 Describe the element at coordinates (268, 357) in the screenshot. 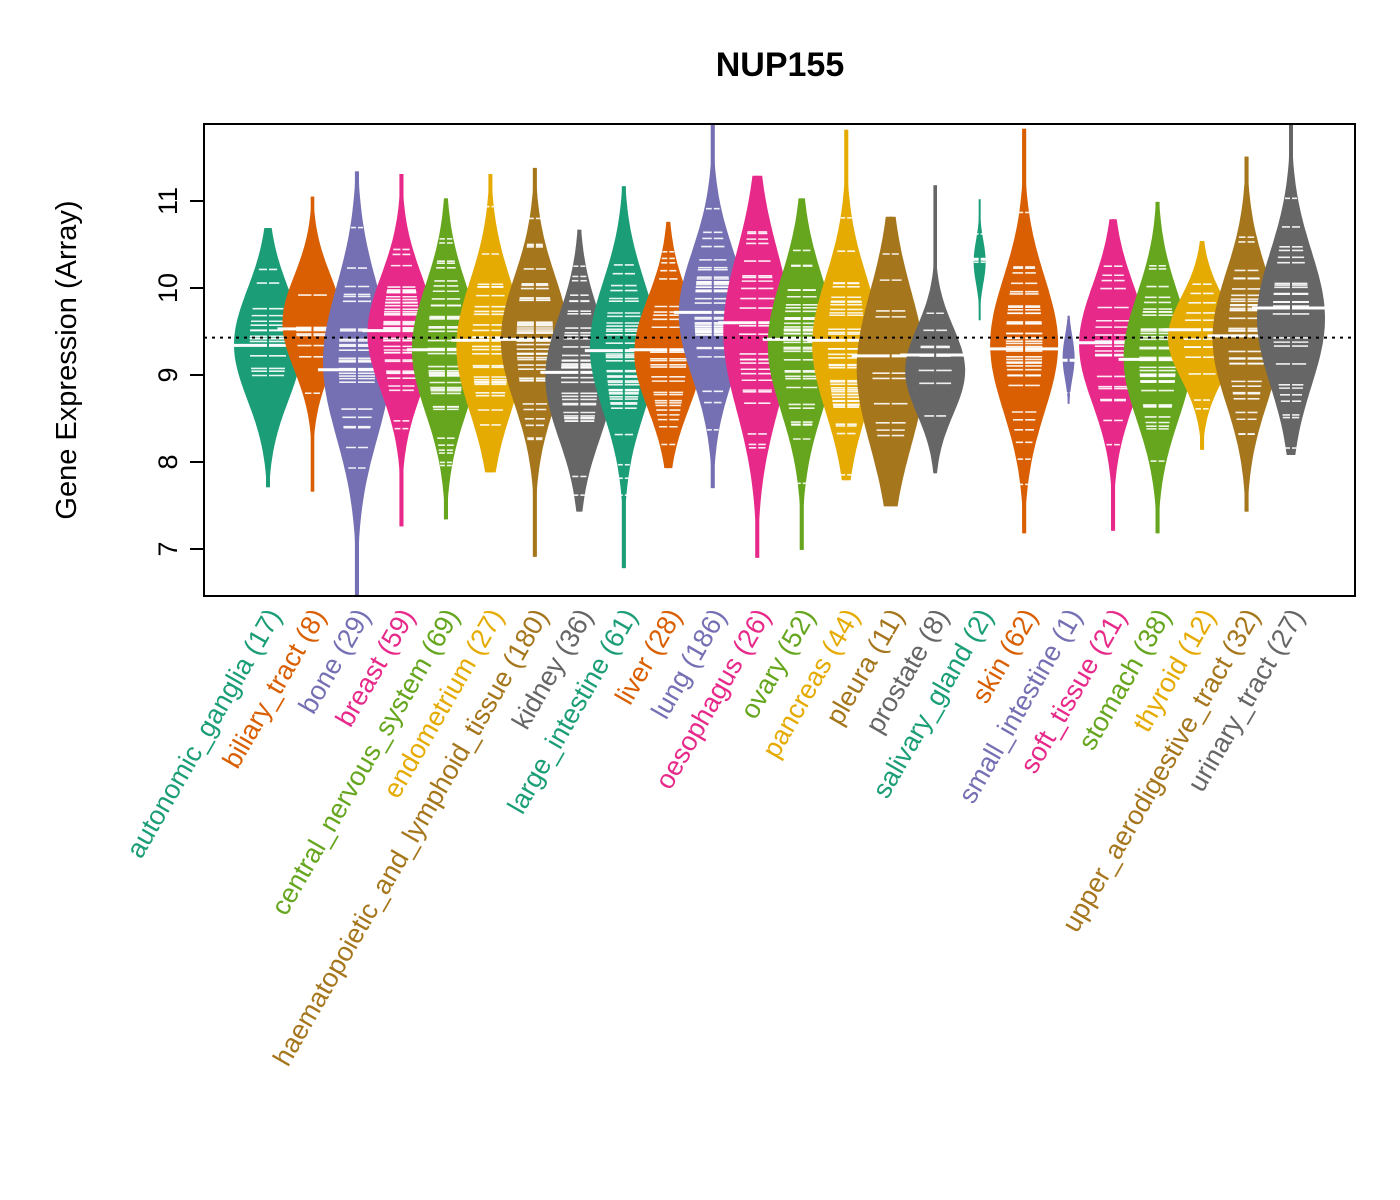

I see `bean-autonomic_ganglia` at that location.